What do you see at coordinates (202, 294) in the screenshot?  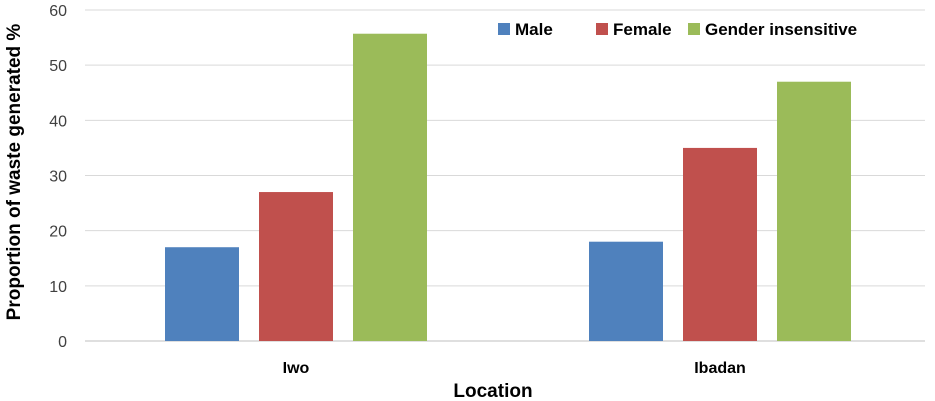 I see `bar-iwo-male` at bounding box center [202, 294].